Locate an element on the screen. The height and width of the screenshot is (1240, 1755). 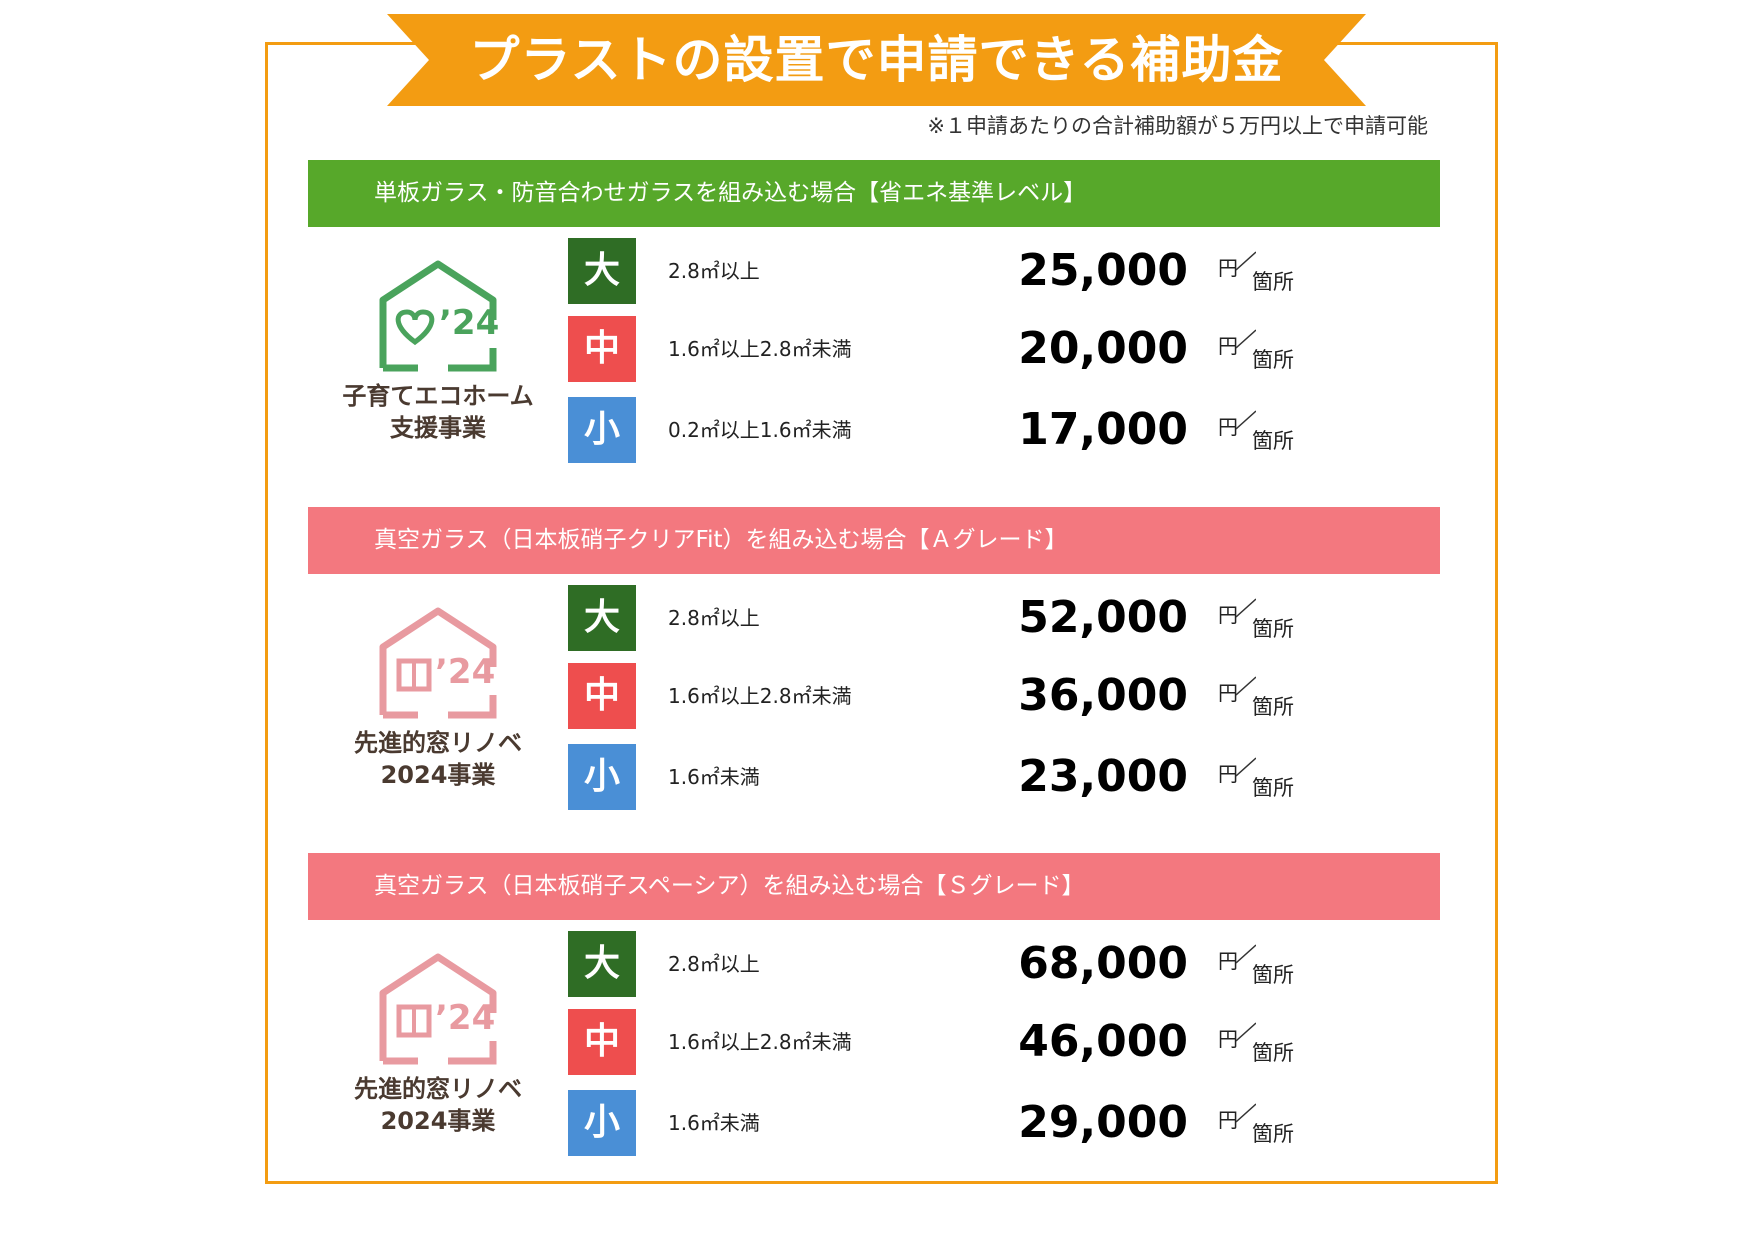
subsidy-note: ※１申請あたりの合計補助額が５万円以上で申請可能 is located at coordinates (1177, 126).